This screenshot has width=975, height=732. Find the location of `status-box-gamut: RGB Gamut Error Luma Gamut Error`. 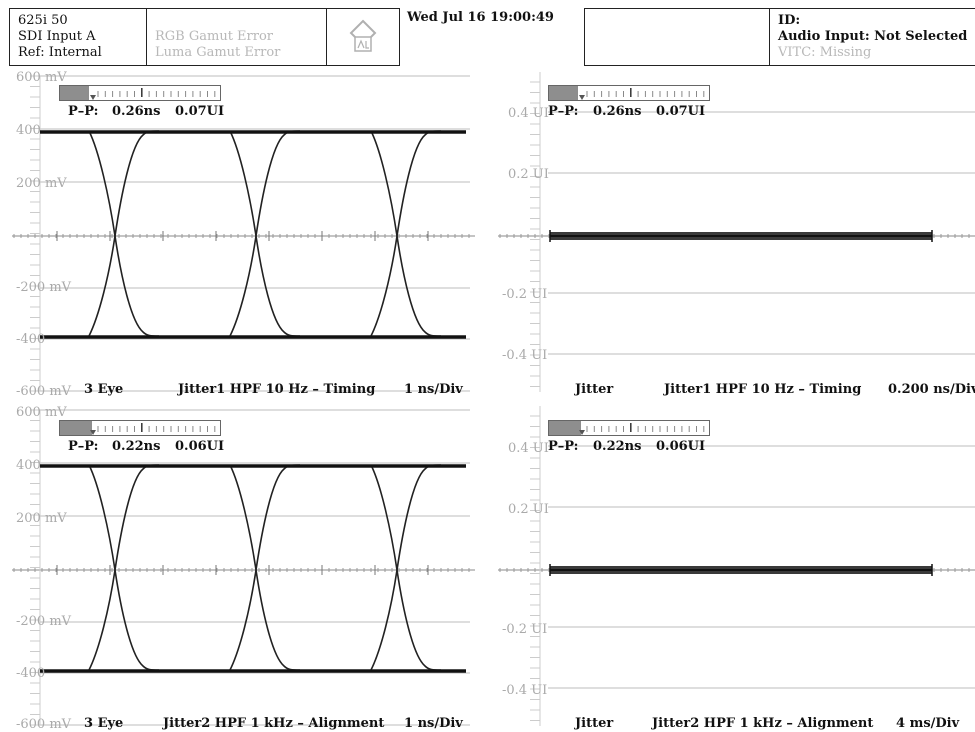

status-box-gamut: RGB Gamut Error Luma Gamut Error is located at coordinates (236, 37).